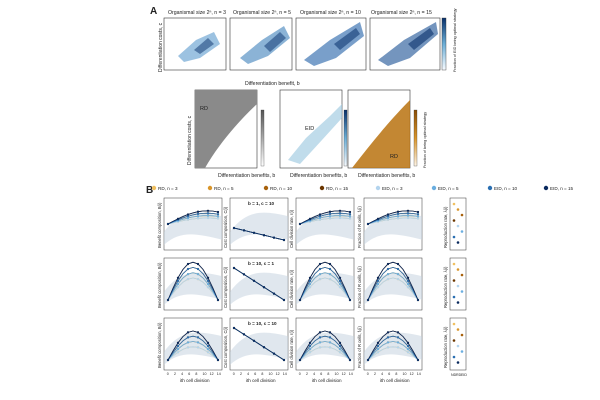 The width and height of the screenshot is (600, 400). I want to click on x-tick: 14, so click(285, 374).